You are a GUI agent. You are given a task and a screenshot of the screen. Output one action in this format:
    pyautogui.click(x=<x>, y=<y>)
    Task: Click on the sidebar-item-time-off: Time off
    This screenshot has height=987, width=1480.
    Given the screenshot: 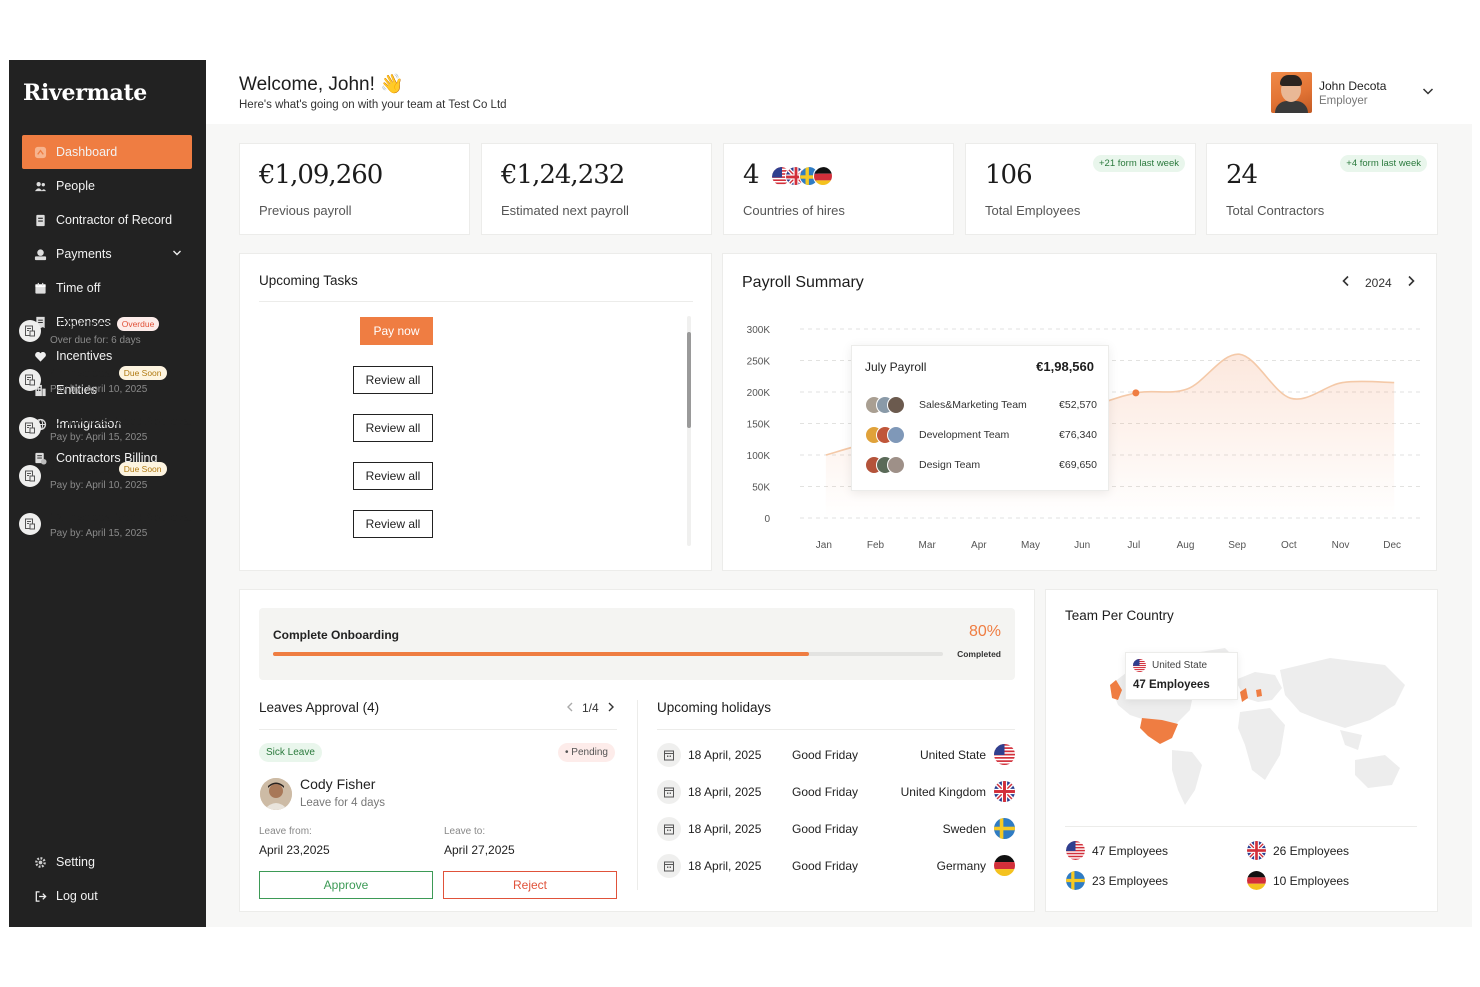 What is the action you would take?
    pyautogui.click(x=107, y=288)
    